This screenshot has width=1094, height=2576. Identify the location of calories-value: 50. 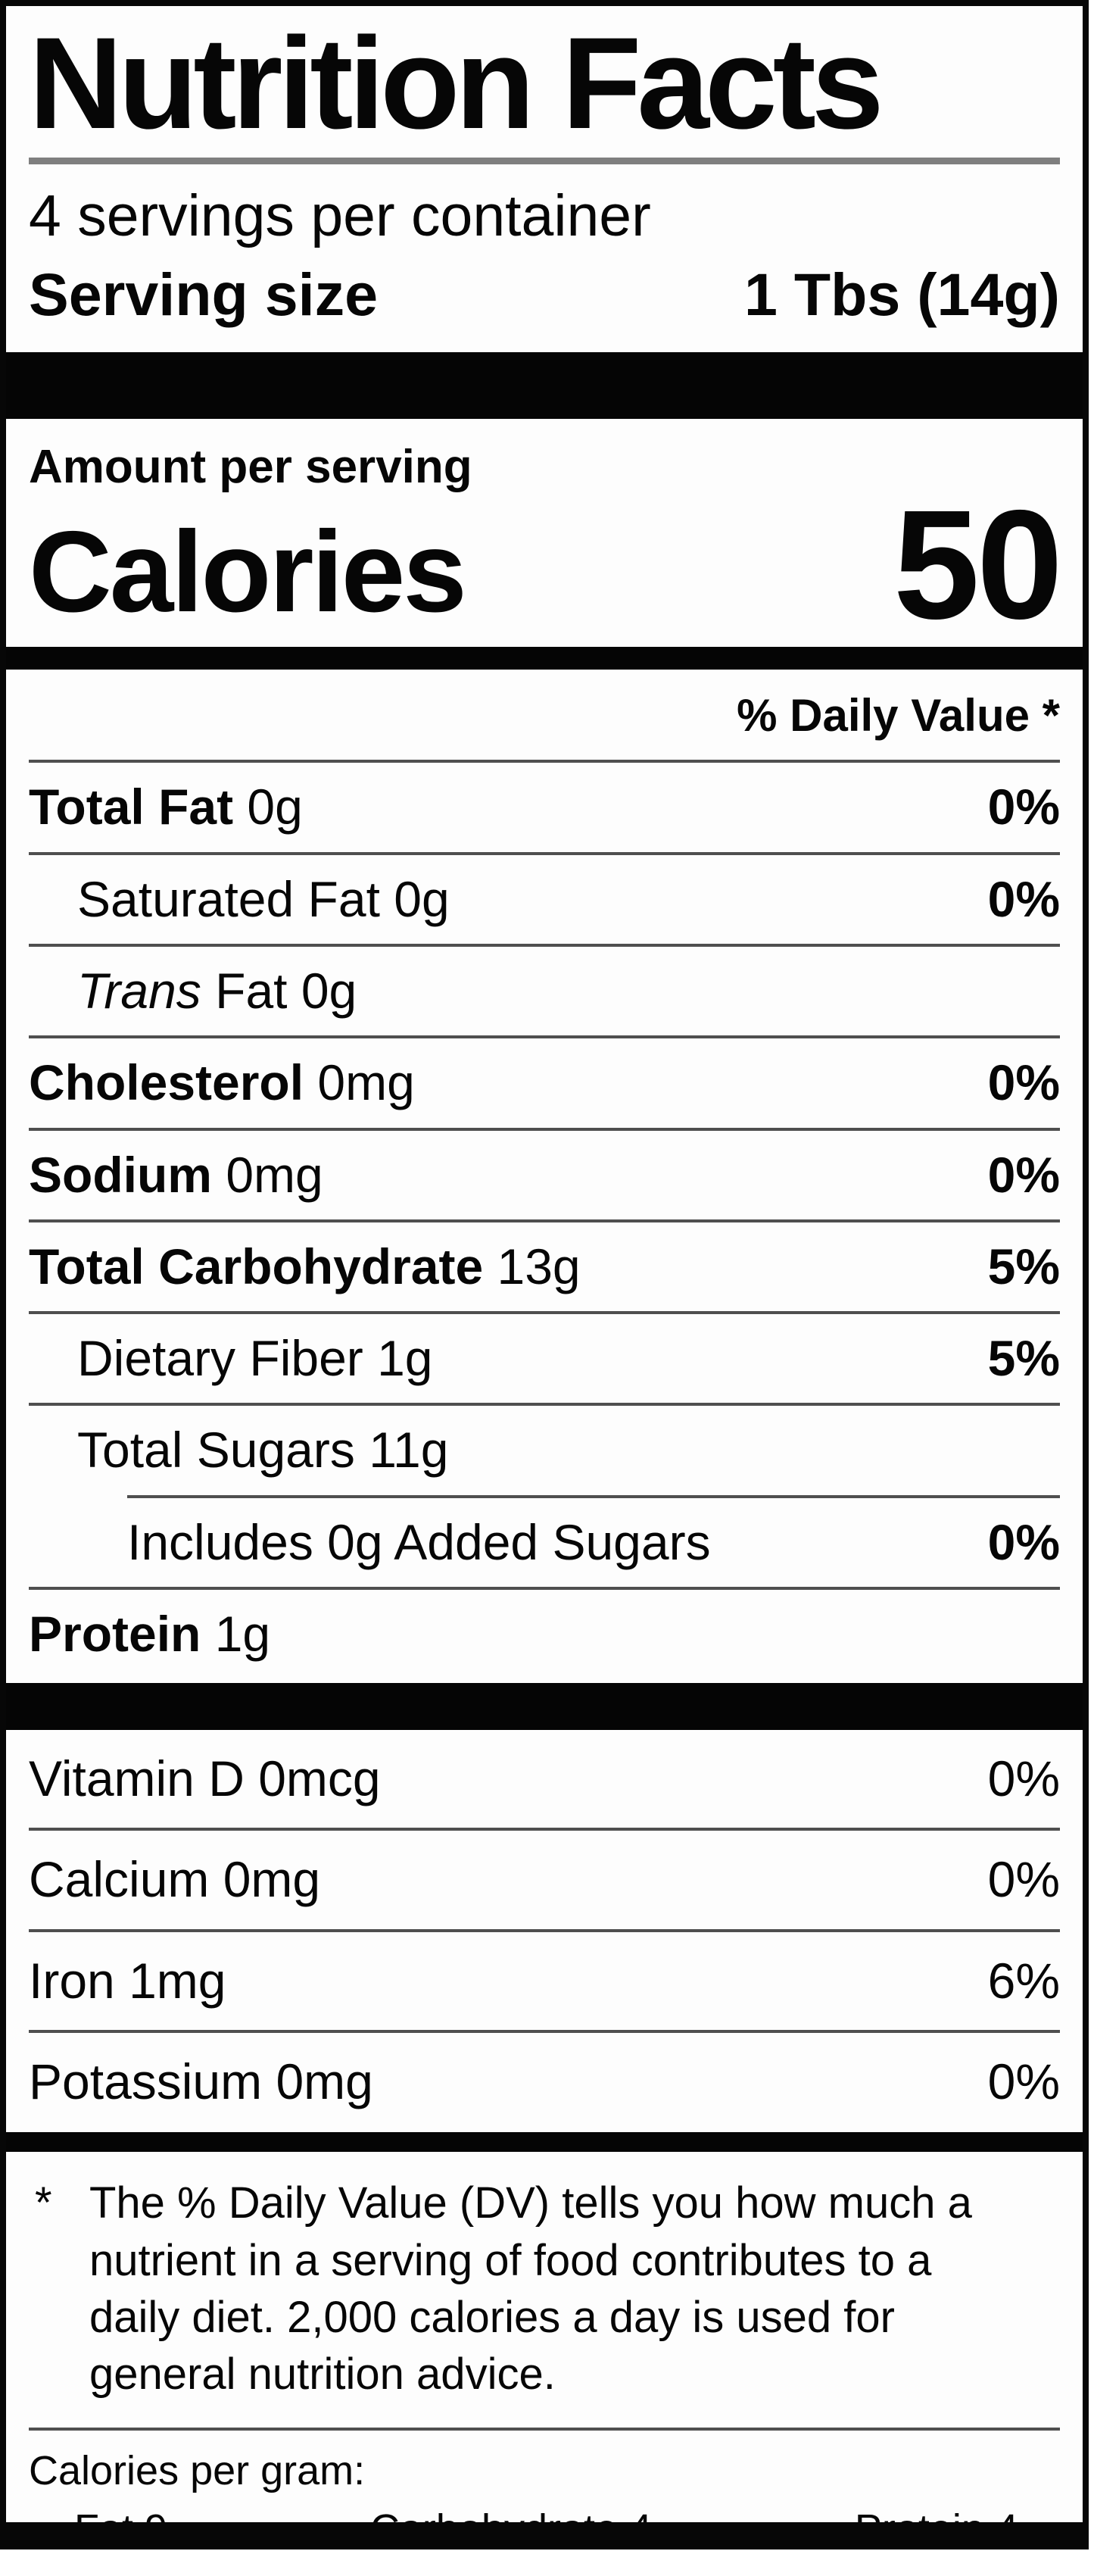
(978, 564).